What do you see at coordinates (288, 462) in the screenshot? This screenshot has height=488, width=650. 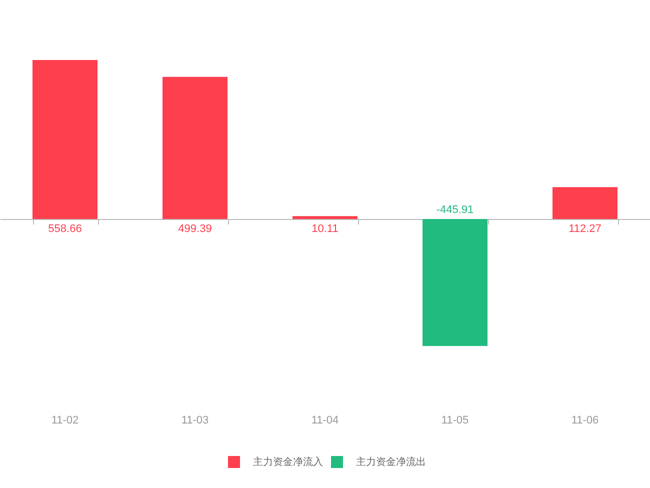 I see `legend-label: 主力资金净流入` at bounding box center [288, 462].